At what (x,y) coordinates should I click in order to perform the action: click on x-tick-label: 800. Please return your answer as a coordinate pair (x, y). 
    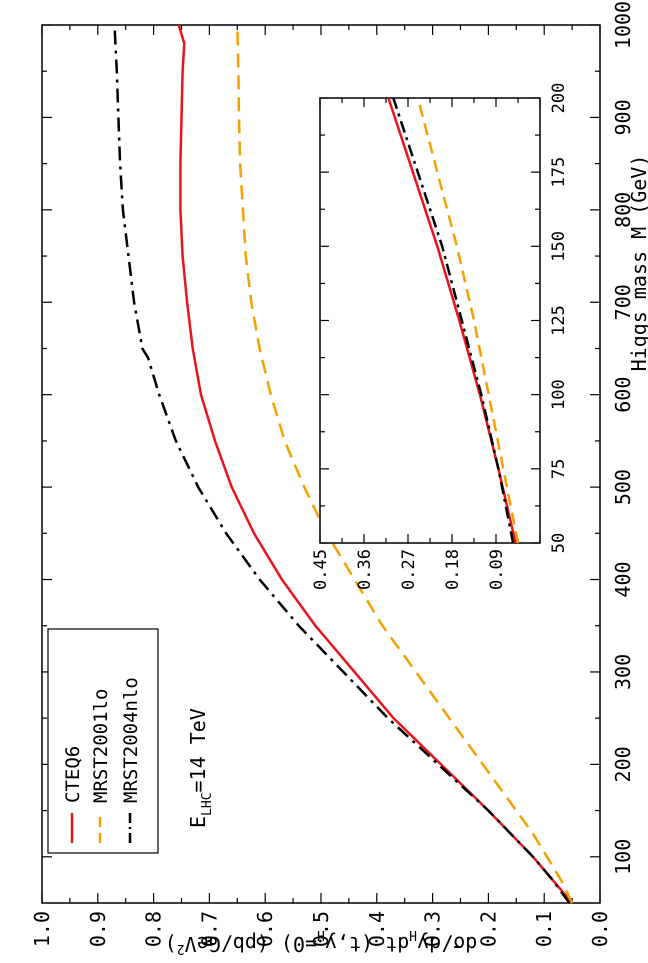
    Looking at the image, I should click on (623, 210).